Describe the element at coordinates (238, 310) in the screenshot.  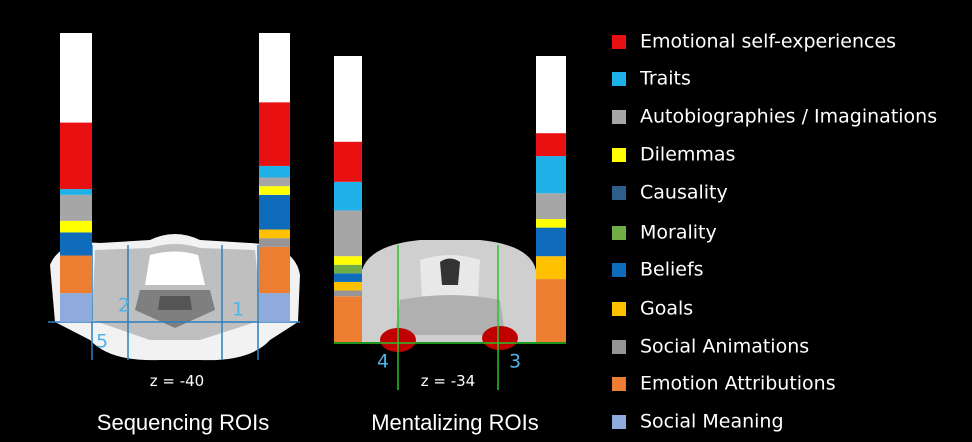
I see `roi-label: 1` at that location.